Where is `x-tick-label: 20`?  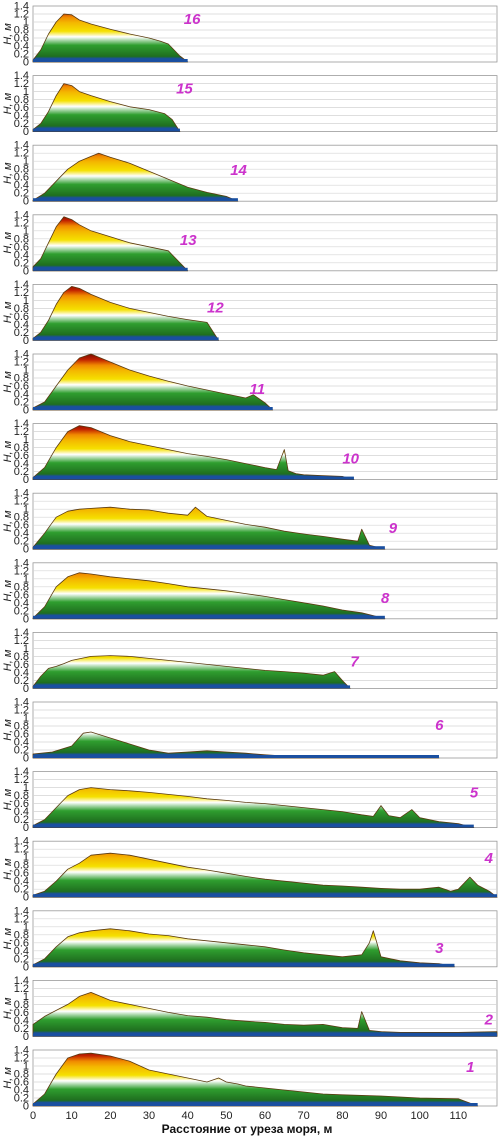 x-tick-label: 20 is located at coordinates (110, 1116).